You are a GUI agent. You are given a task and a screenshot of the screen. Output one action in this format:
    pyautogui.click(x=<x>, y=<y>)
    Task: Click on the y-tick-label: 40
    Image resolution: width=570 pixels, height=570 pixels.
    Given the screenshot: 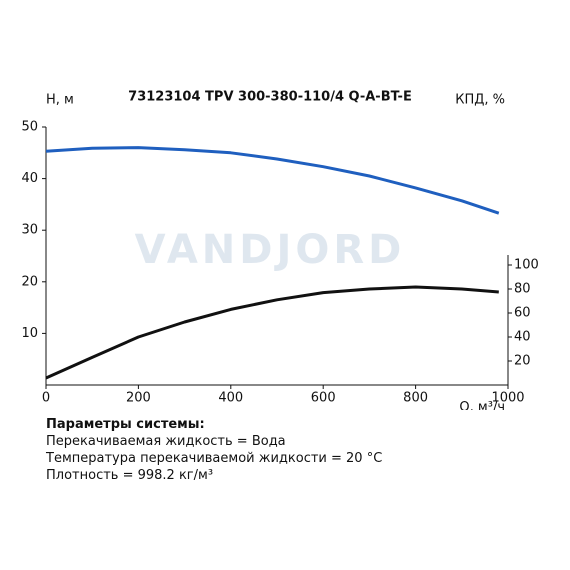 What is the action you would take?
    pyautogui.click(x=29, y=178)
    